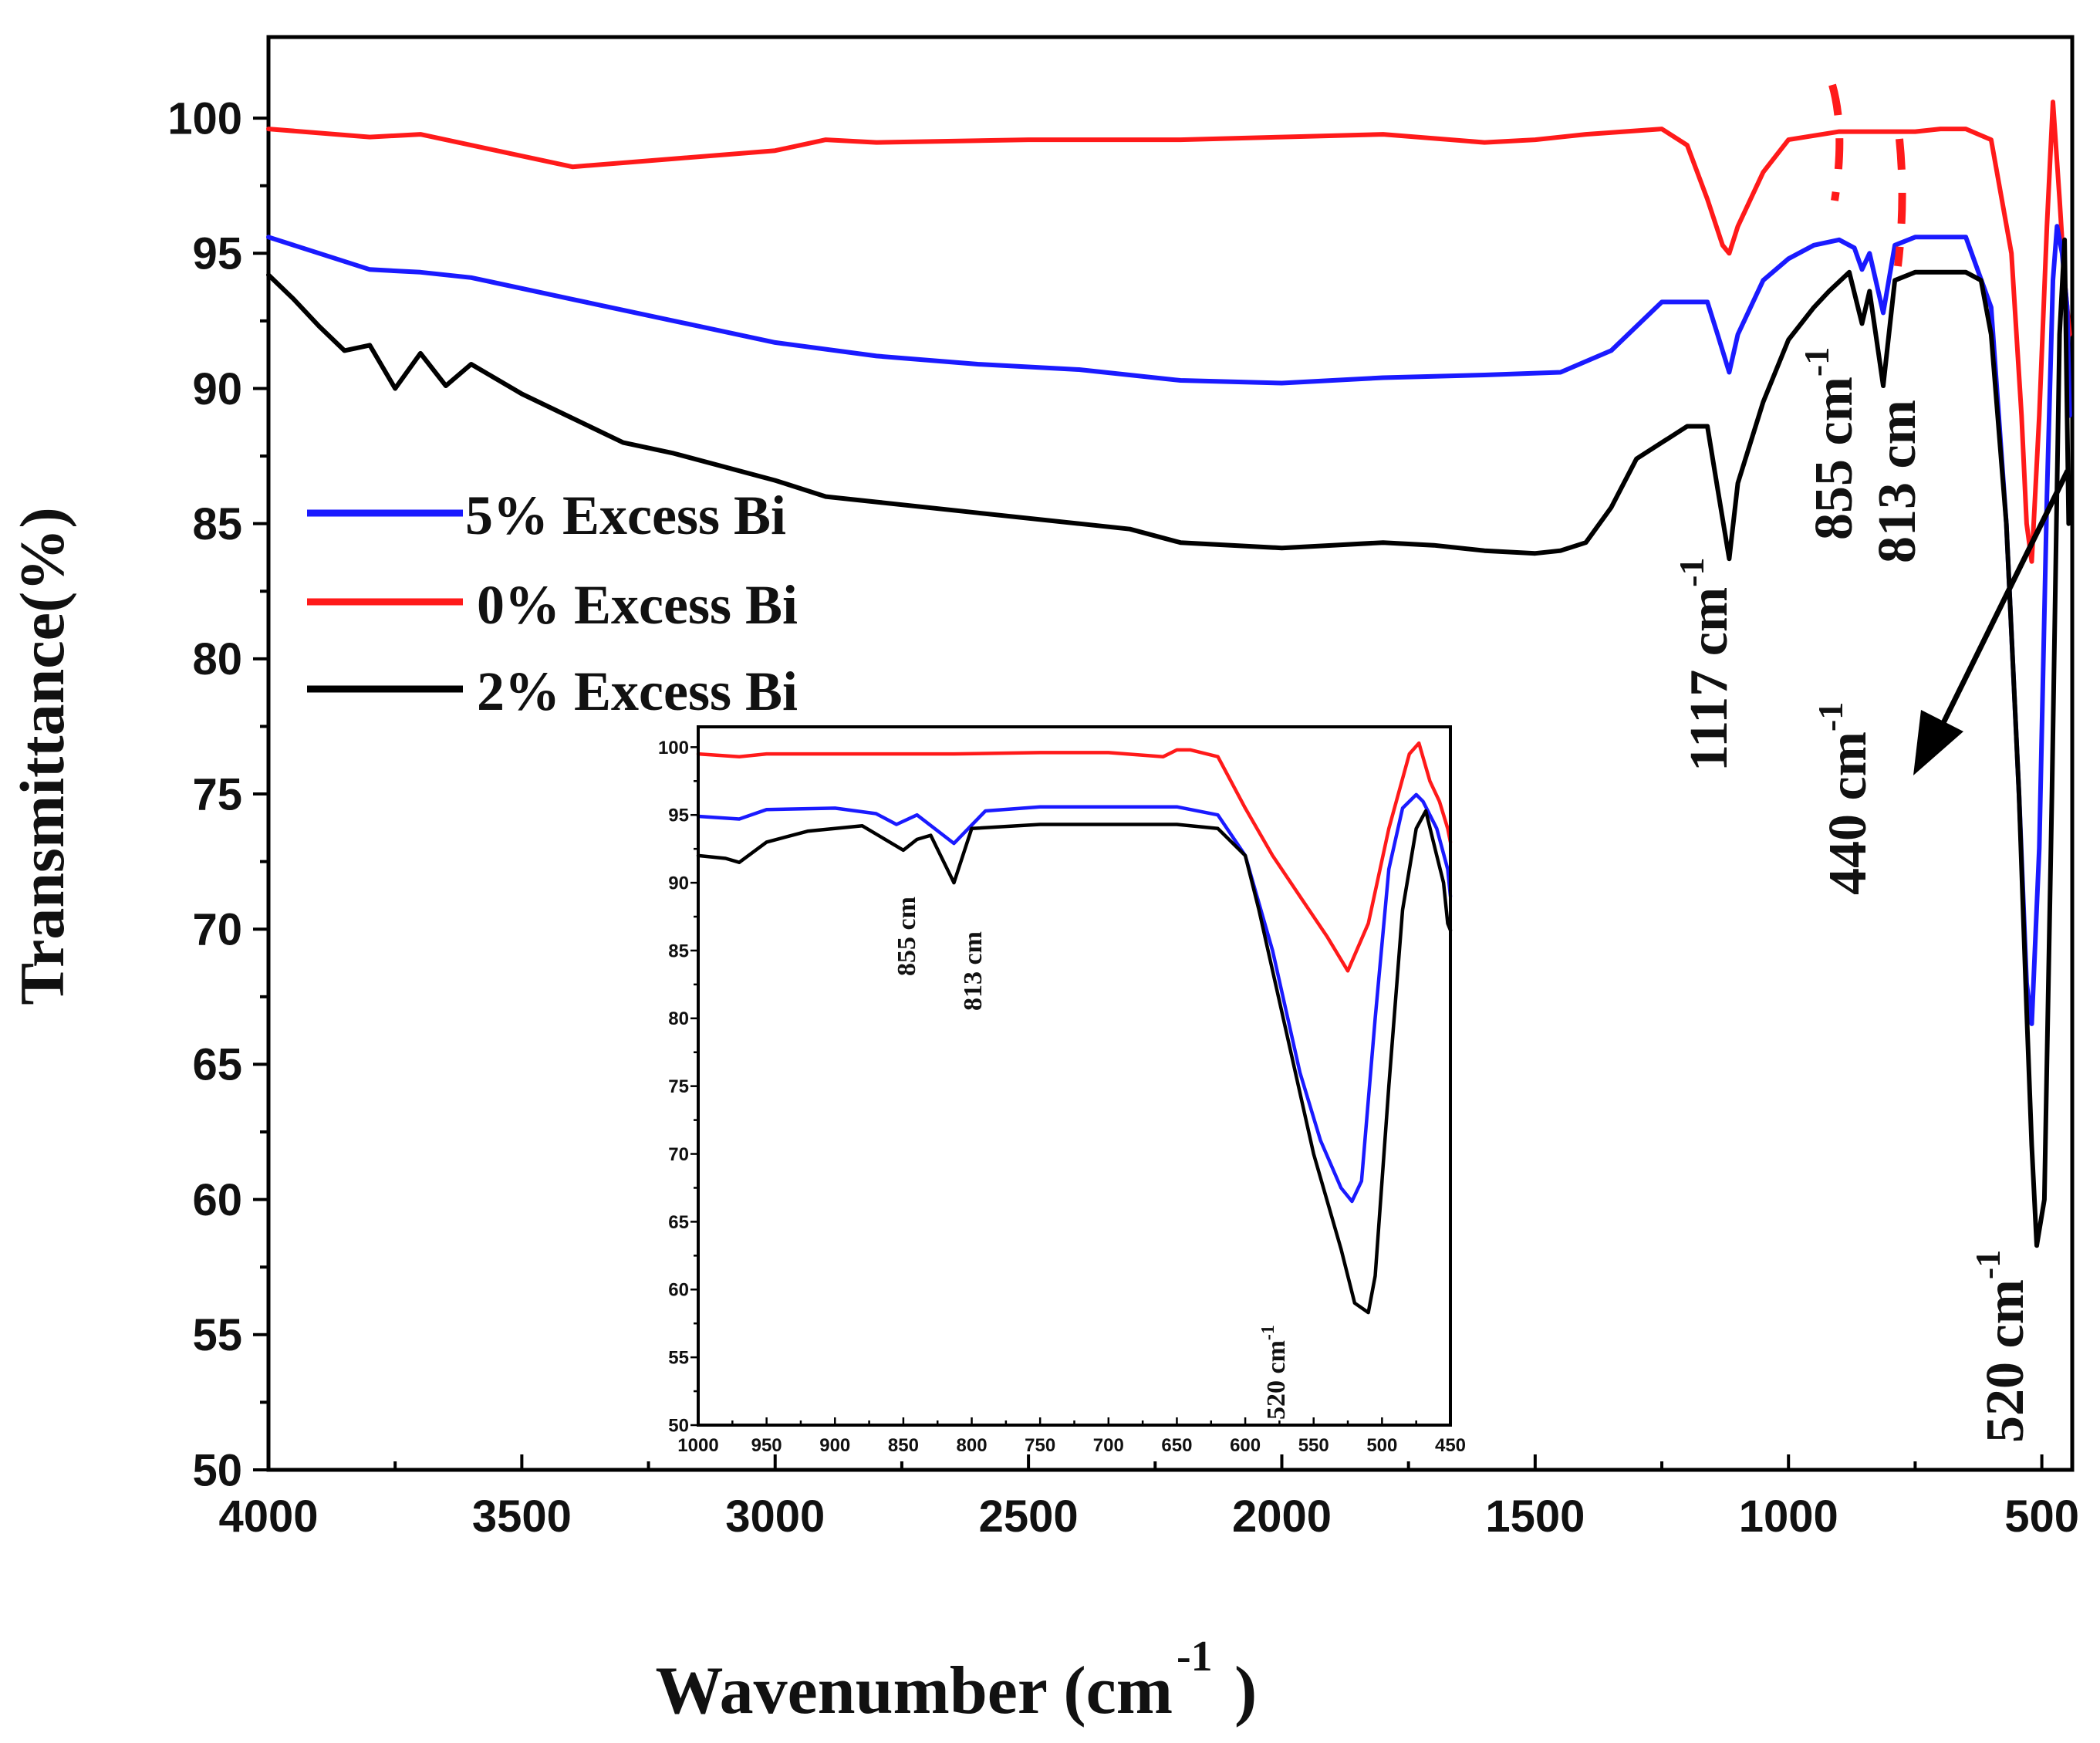 The width and height of the screenshot is (2100, 1743). I want to click on annotation-520-sup: -1, so click(1987, 1264).